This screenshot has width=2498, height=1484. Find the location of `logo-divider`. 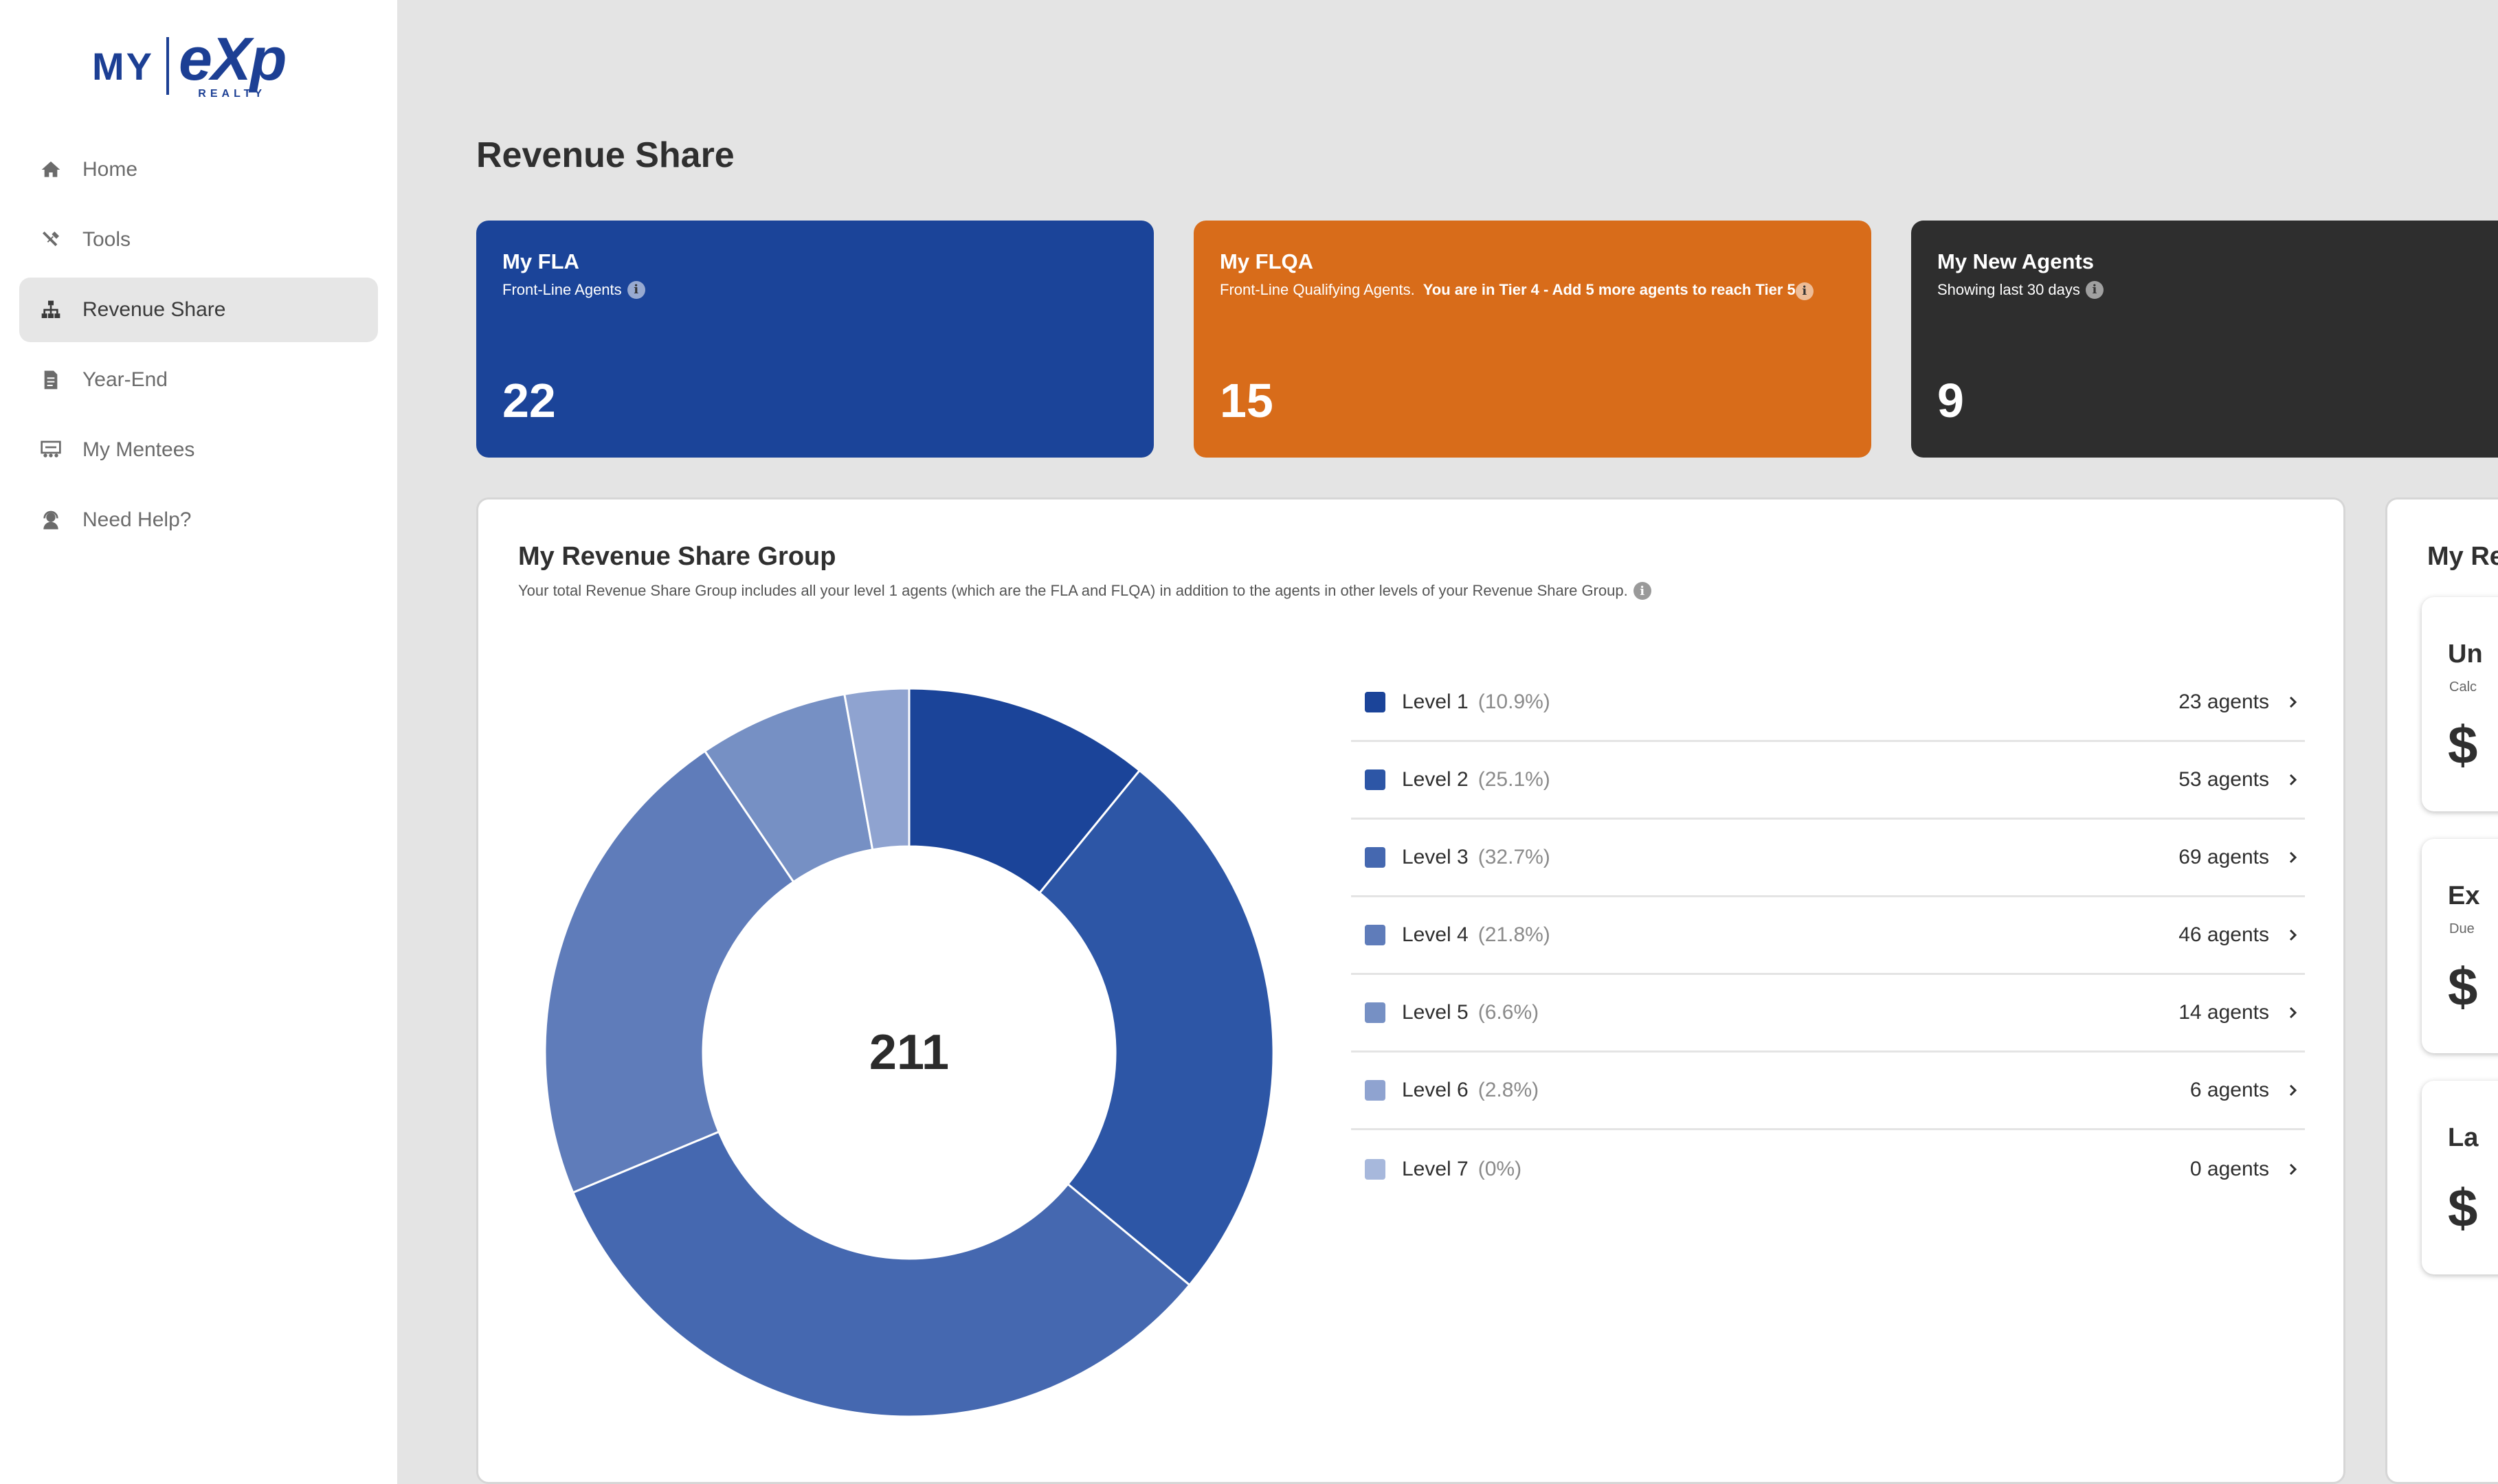

logo-divider is located at coordinates (167, 66).